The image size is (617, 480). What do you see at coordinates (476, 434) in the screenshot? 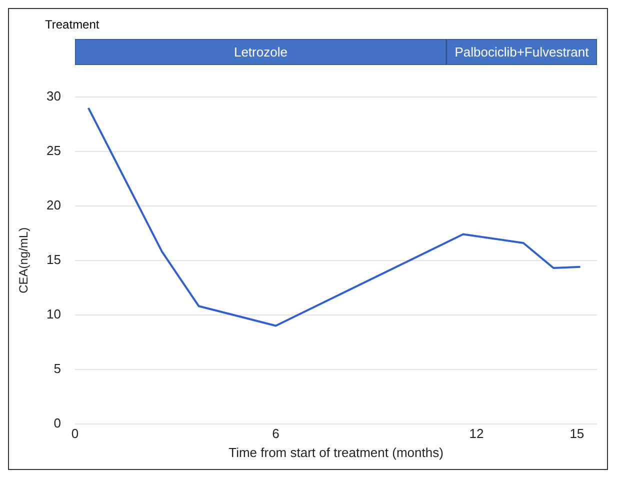
I see `x-tick-label: 12` at bounding box center [476, 434].